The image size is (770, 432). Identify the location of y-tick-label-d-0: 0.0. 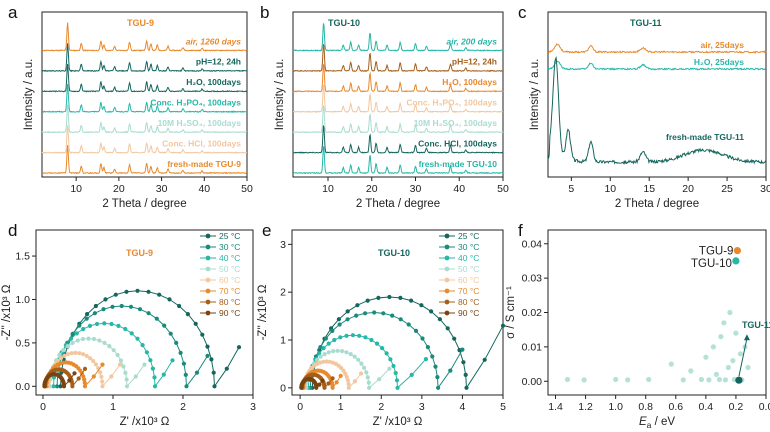
(22, 387).